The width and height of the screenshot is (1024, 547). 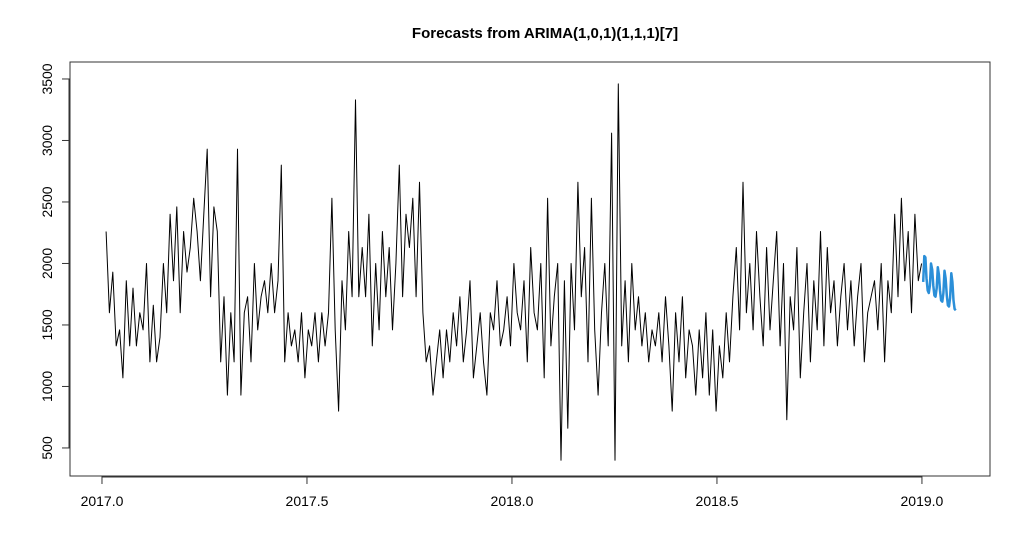 I want to click on y-tick-label: 3000, so click(x=47, y=140).